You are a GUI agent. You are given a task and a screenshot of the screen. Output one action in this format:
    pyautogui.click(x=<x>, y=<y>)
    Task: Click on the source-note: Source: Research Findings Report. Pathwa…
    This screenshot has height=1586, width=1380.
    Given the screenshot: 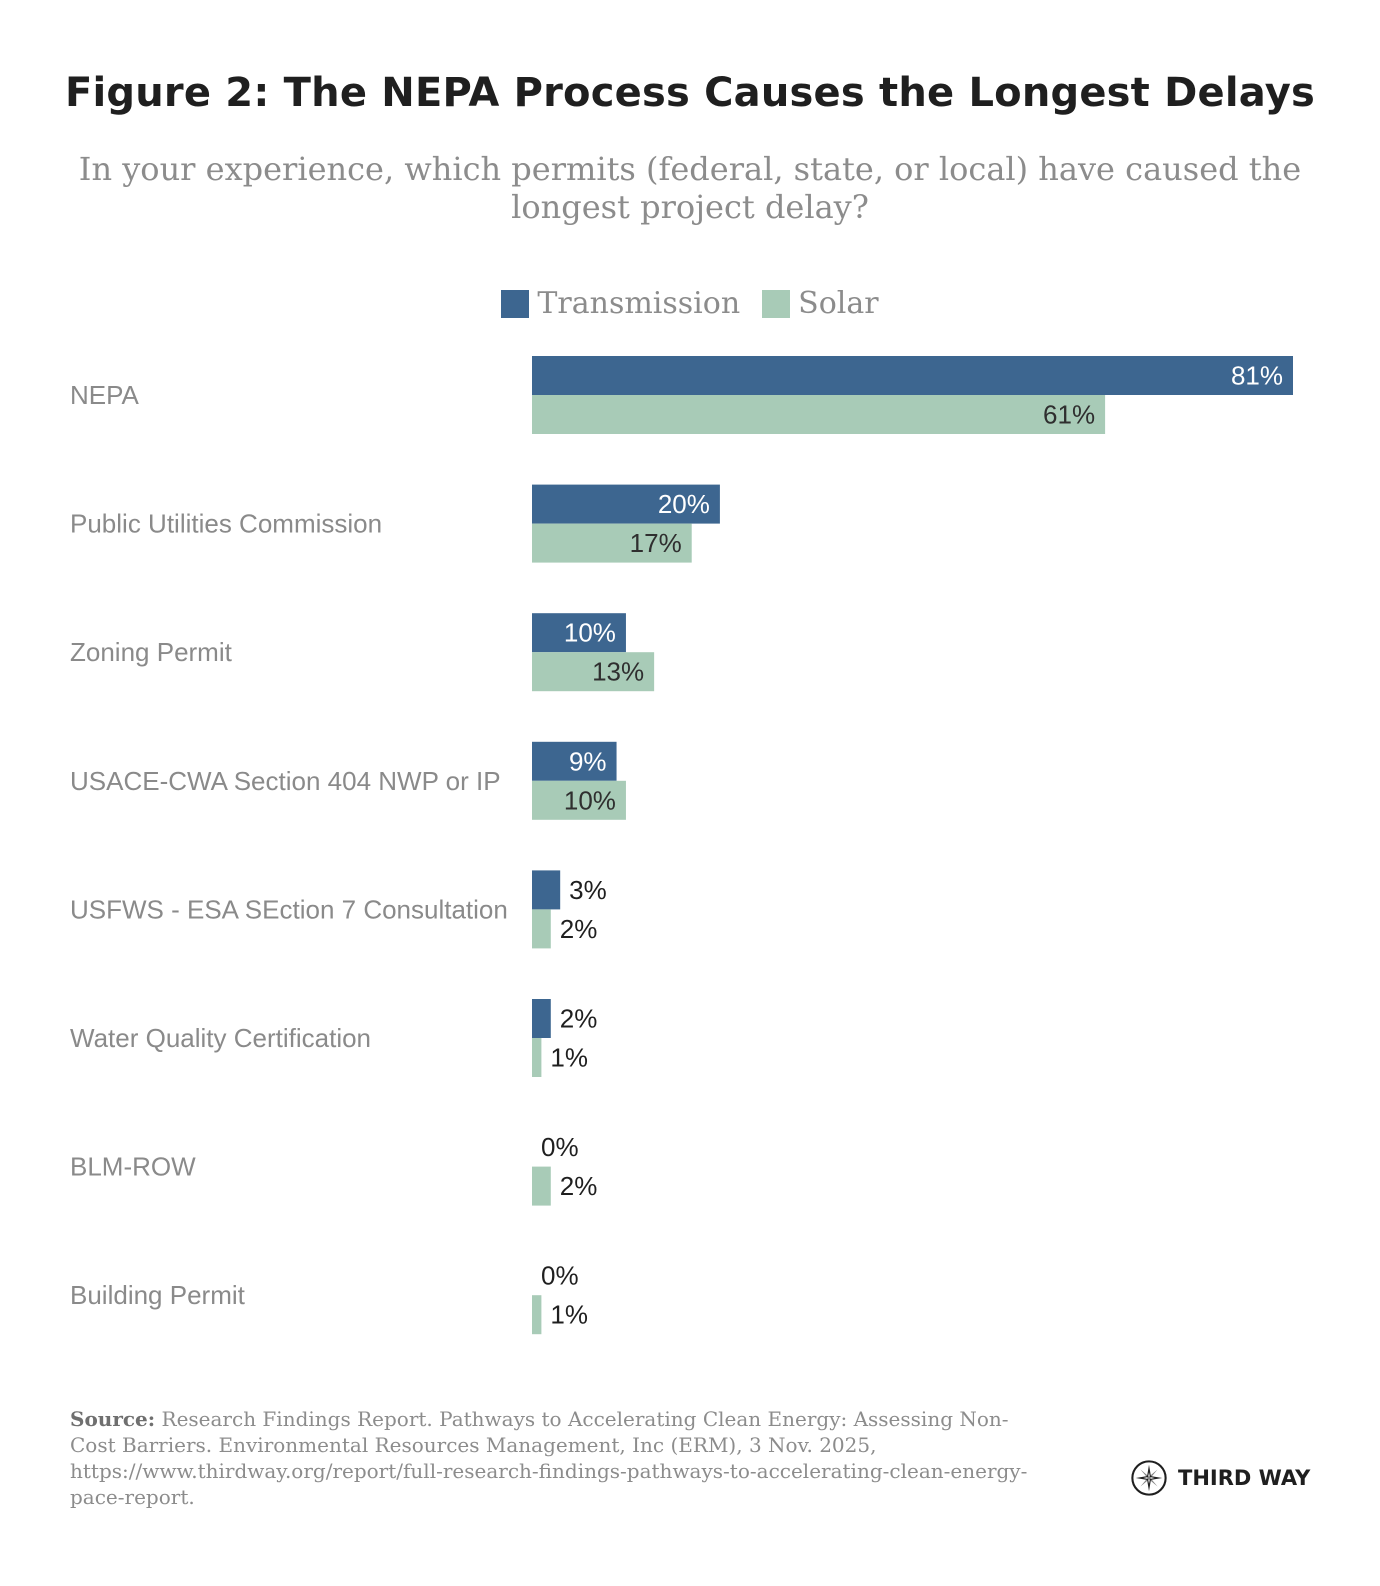 What is the action you would take?
    pyautogui.click(x=550, y=1458)
    